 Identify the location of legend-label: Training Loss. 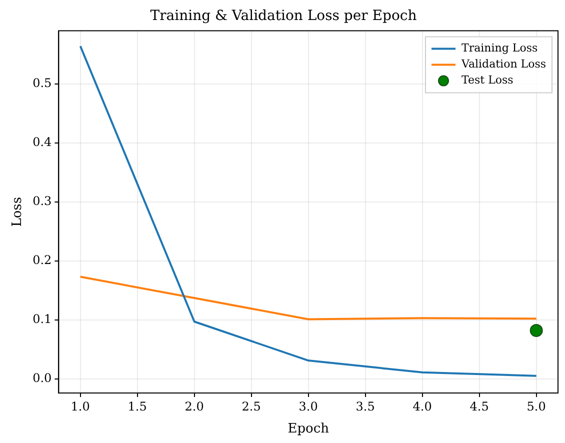
(500, 48).